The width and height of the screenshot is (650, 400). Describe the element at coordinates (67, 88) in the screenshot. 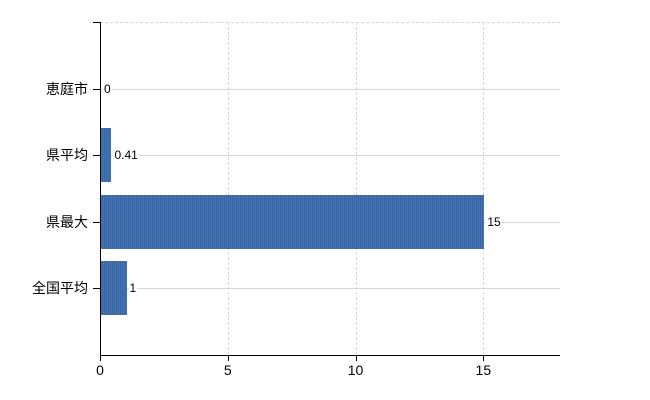

I see `category-label: 恵庭市` at that location.